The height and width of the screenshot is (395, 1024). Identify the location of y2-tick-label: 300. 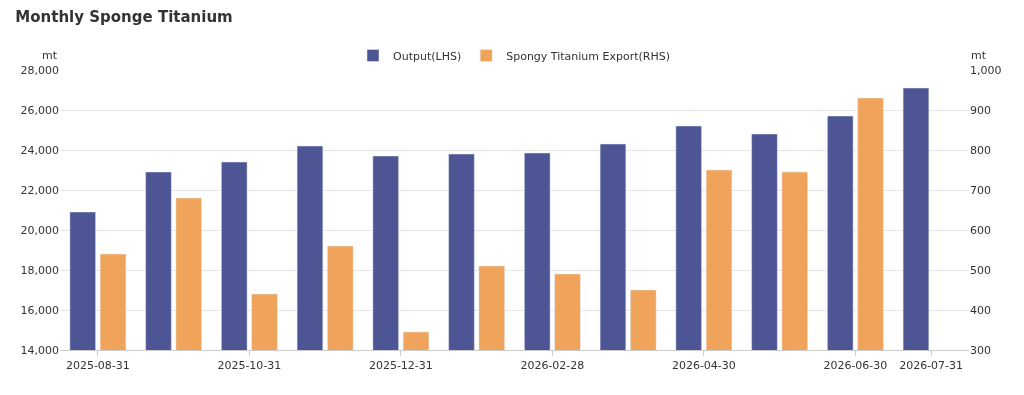
(980, 350).